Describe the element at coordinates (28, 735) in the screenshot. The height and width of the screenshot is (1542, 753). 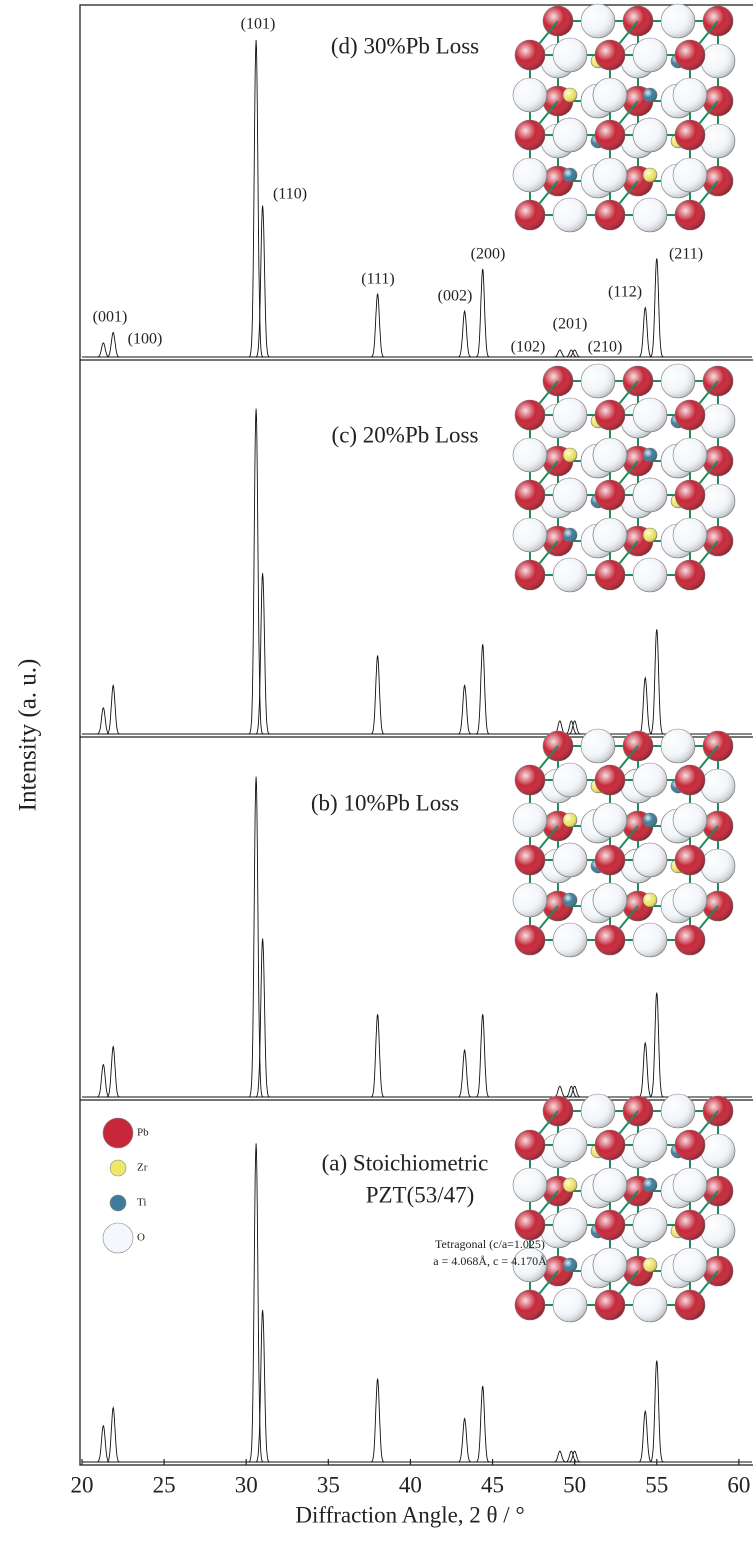
I see `y-axis-label: Intensity (a. u.)` at that location.